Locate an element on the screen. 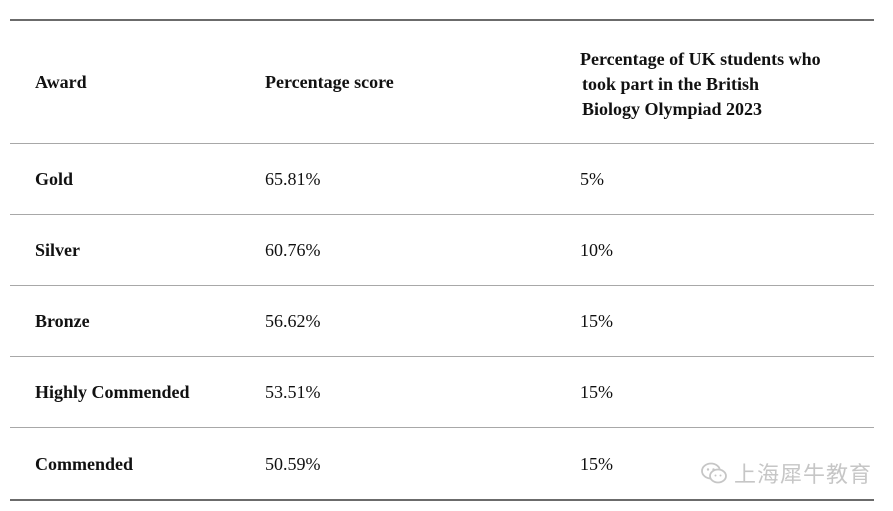 This screenshot has height=511, width=893. award-cell: Commended is located at coordinates (84, 463).